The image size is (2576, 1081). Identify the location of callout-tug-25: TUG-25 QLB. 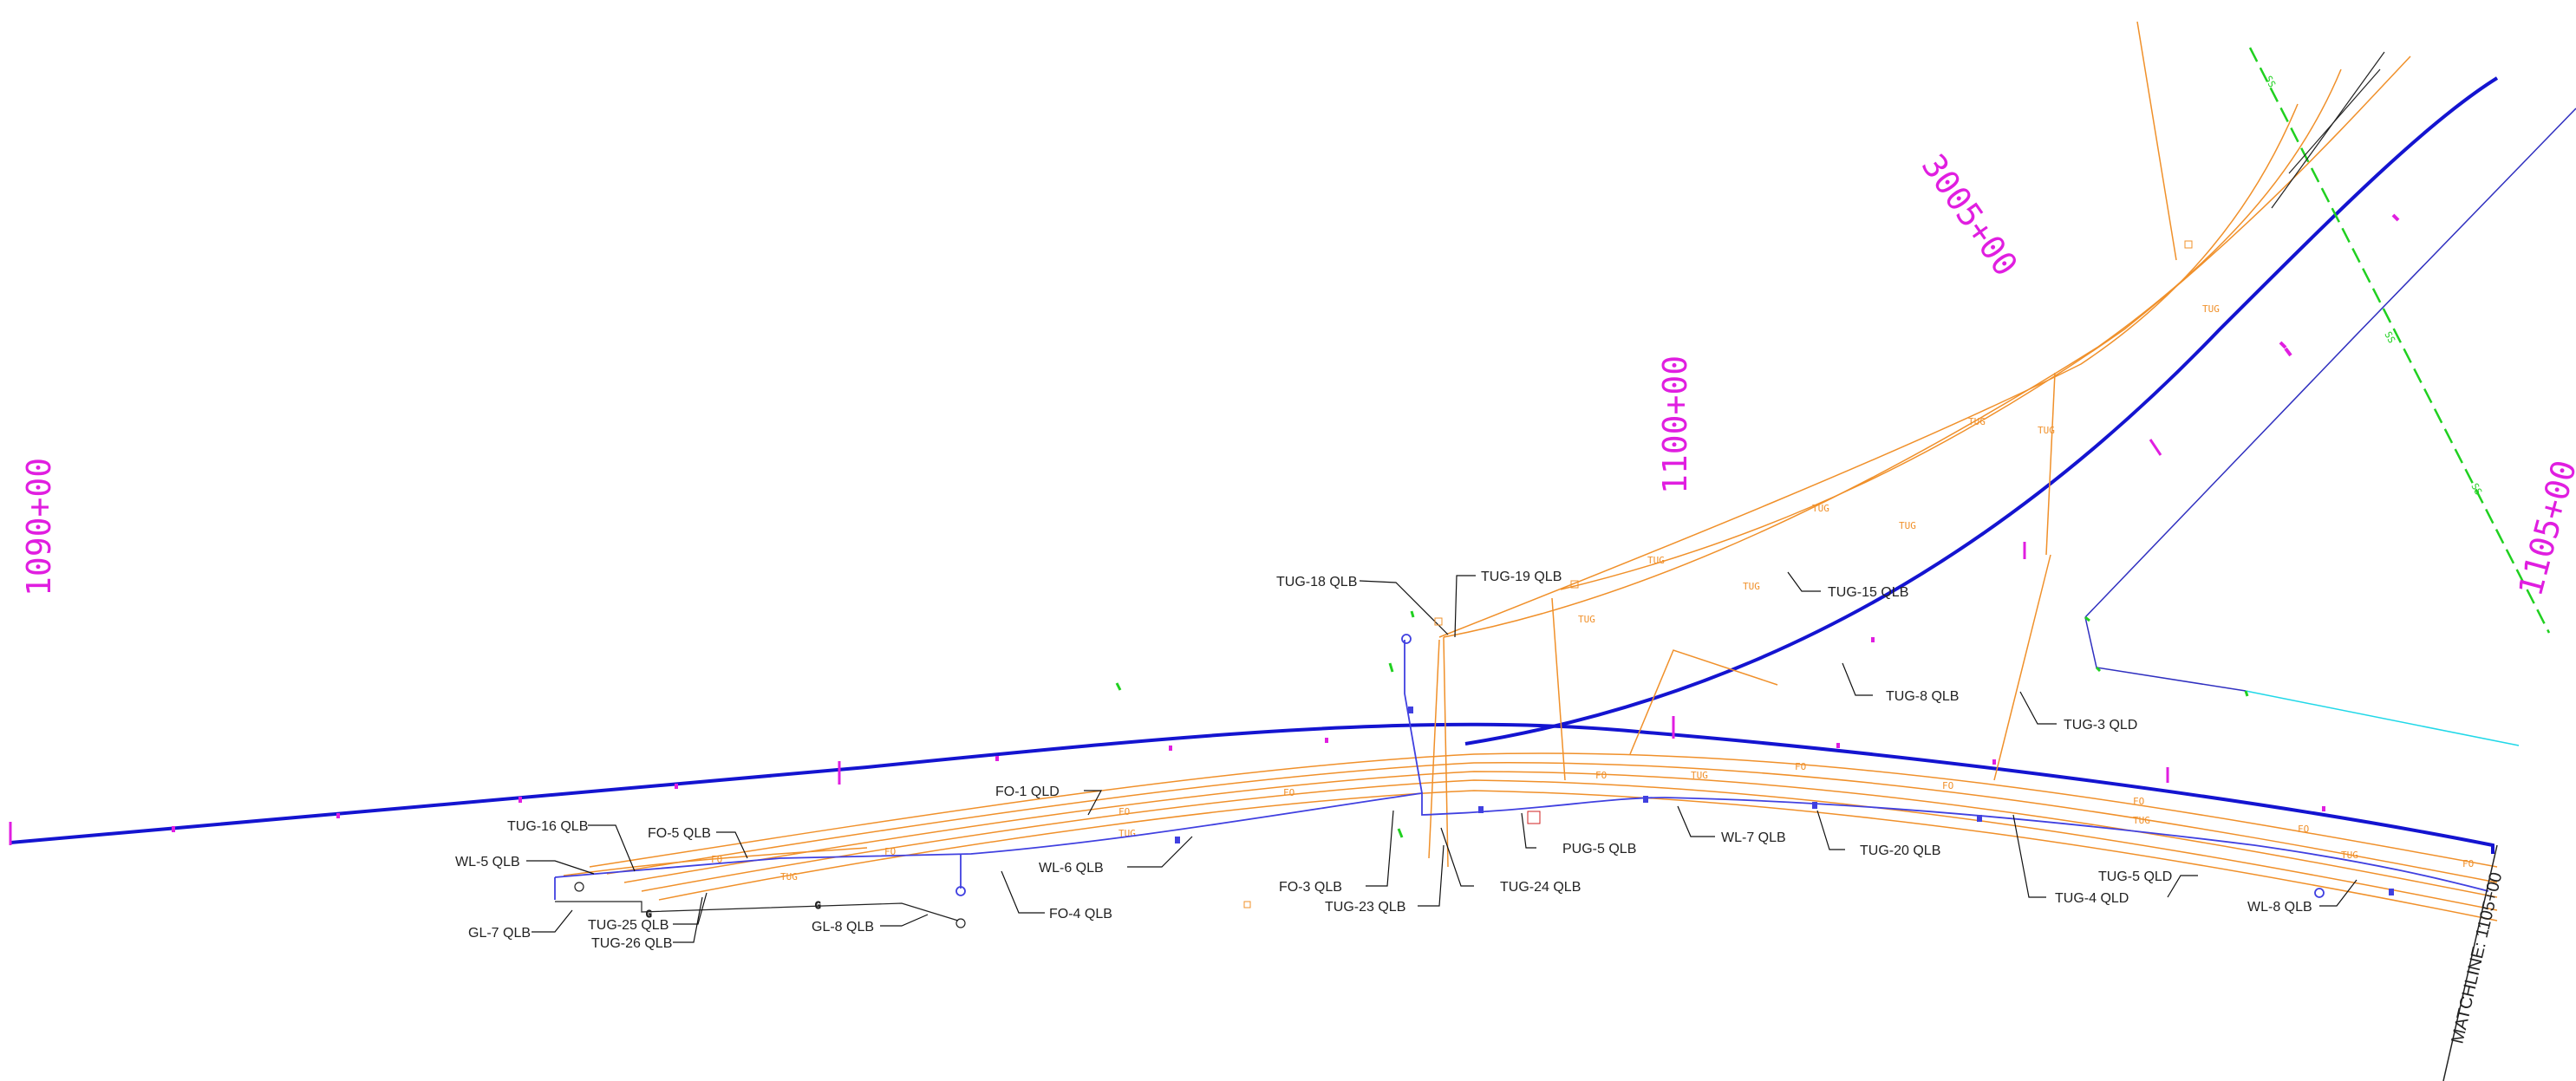
(628, 926).